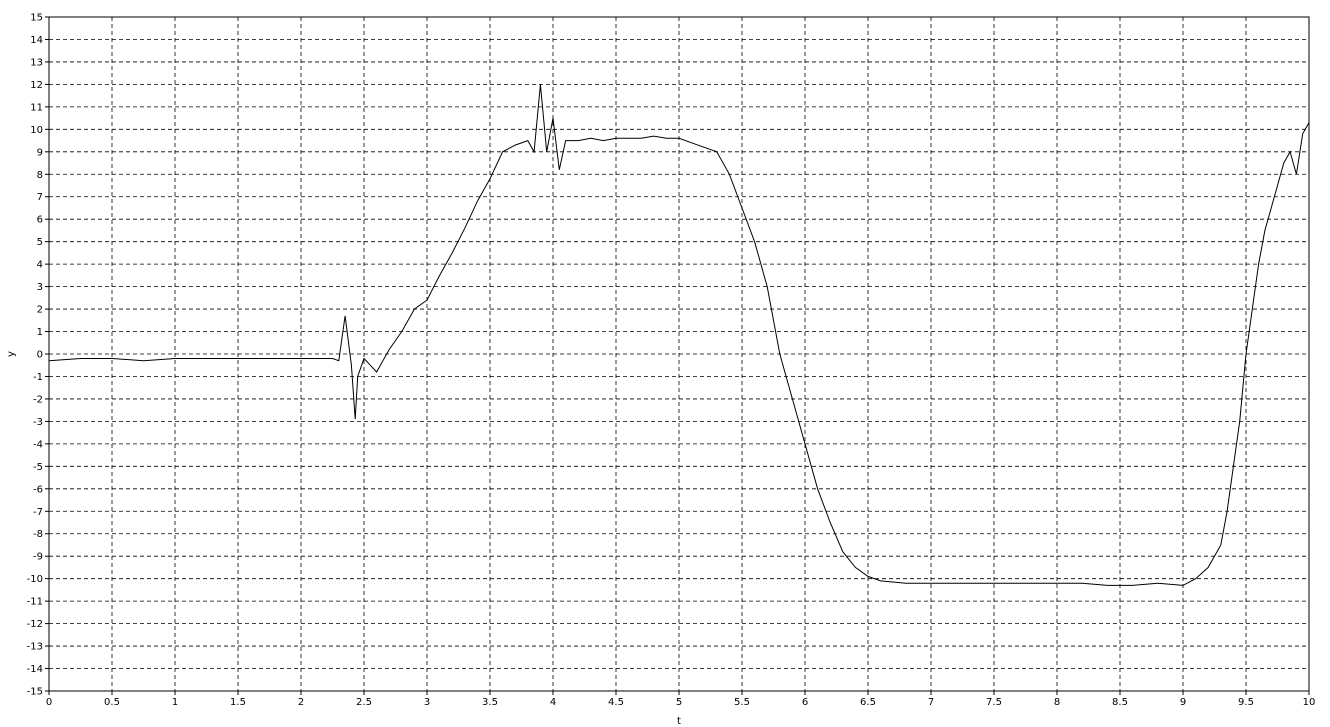 This screenshot has width=1330, height=727. What do you see at coordinates (38, 377) in the screenshot?
I see `y-tick-label: -1` at bounding box center [38, 377].